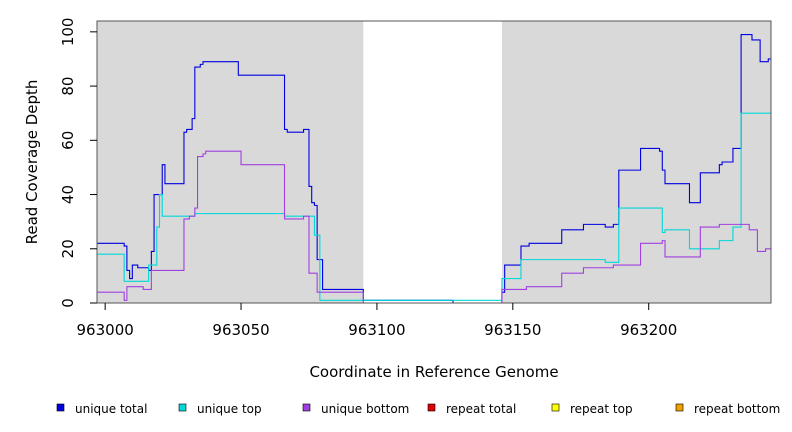  Describe the element at coordinates (68, 194) in the screenshot. I see `y-tick-label: 40` at that location.